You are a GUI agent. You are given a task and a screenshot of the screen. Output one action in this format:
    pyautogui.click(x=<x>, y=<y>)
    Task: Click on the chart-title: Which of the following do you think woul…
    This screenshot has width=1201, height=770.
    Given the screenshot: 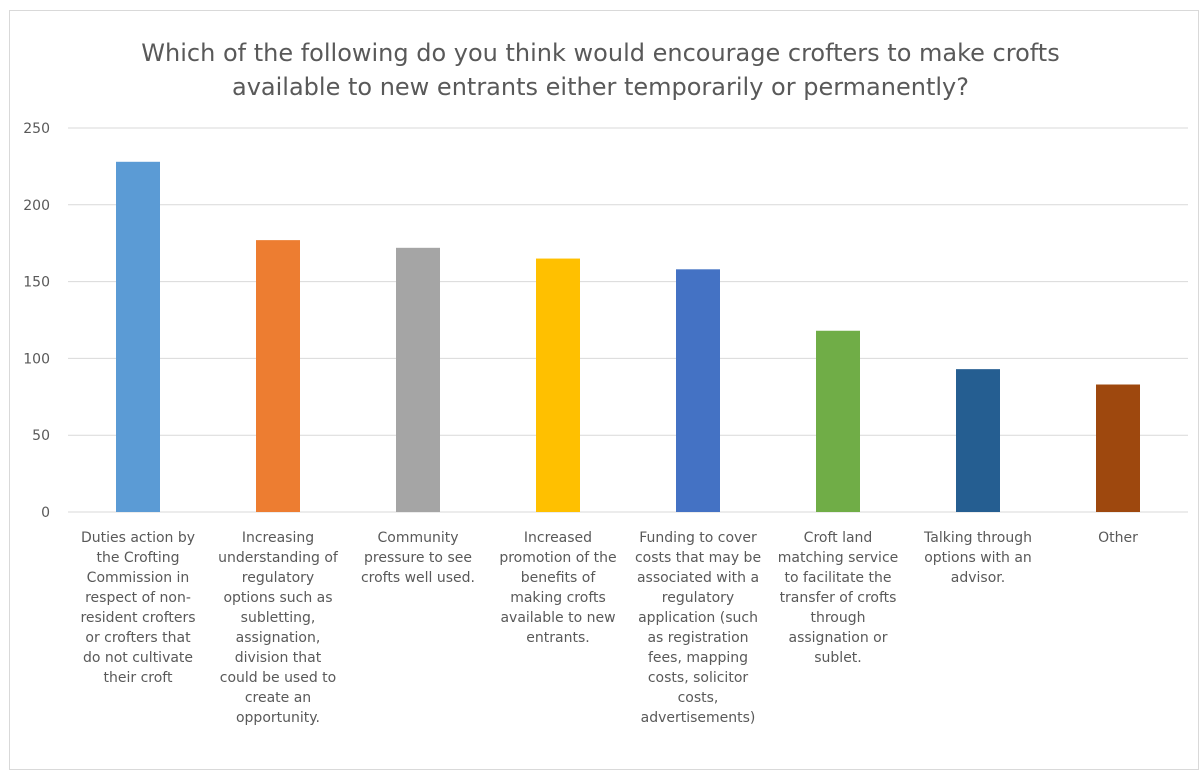 What is the action you would take?
    pyautogui.click(x=600, y=70)
    